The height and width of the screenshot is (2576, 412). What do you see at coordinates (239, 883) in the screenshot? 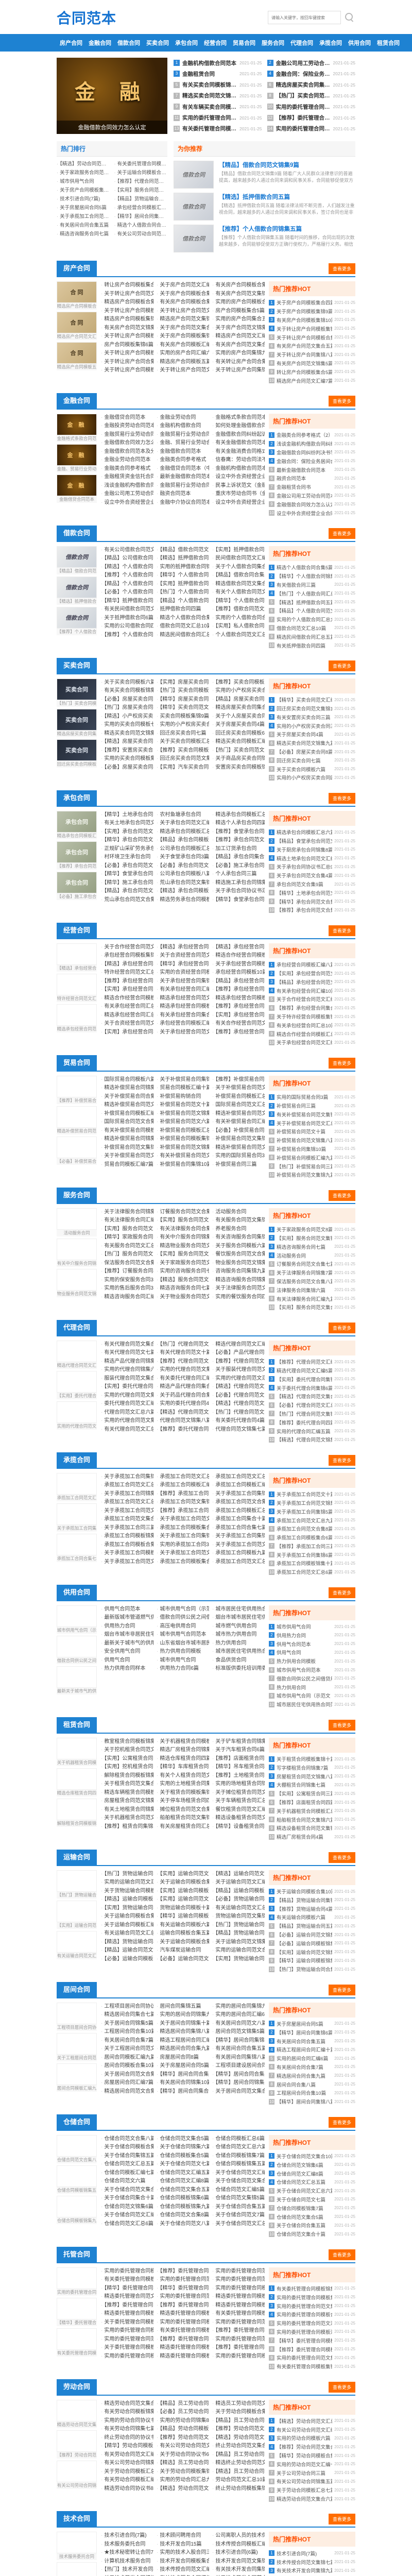
I see `article-link: 精选施工承包合同锦集八篇` at bounding box center [239, 883].